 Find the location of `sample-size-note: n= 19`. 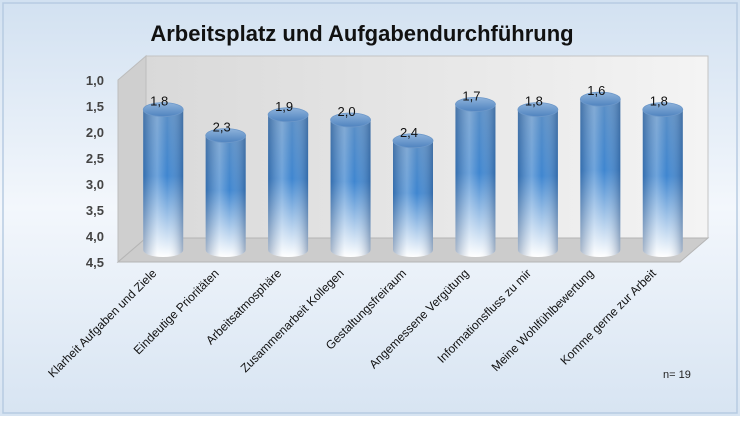

sample-size-note: n= 19 is located at coordinates (677, 375).